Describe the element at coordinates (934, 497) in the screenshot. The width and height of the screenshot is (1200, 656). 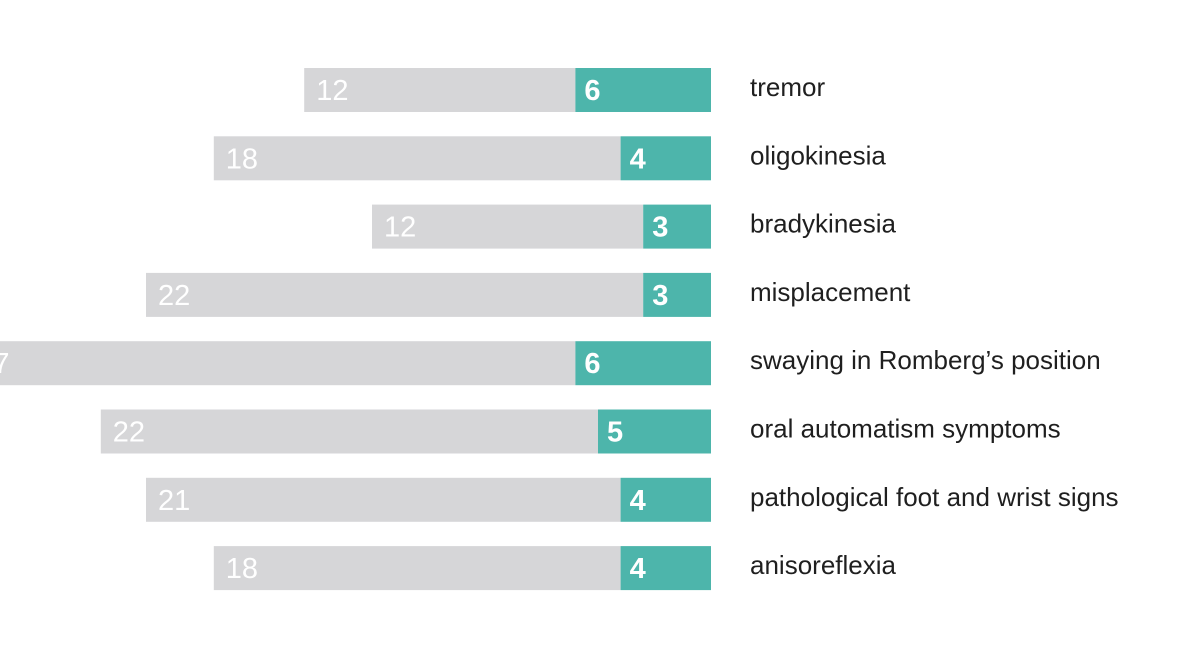
I see `category-label-6: pathological foot and wrist signs` at that location.